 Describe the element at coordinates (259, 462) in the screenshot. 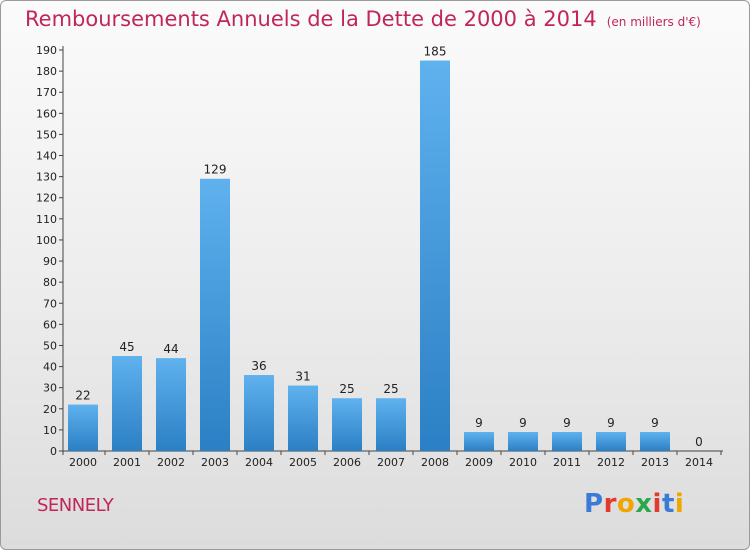

I see `x-tick-label: 2004` at that location.